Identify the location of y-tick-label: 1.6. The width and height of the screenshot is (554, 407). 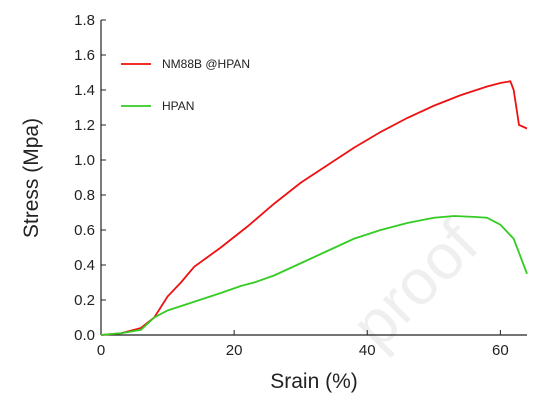
(84, 55).